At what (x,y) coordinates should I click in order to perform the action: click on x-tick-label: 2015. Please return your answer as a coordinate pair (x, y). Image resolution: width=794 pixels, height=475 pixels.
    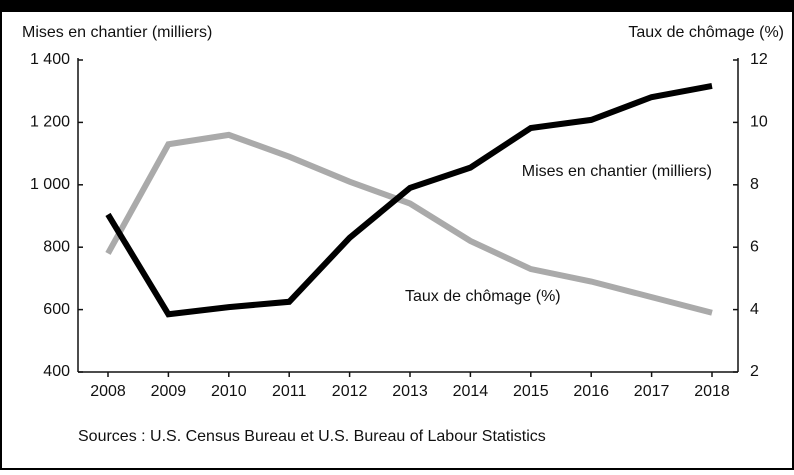
    Looking at the image, I should click on (531, 391).